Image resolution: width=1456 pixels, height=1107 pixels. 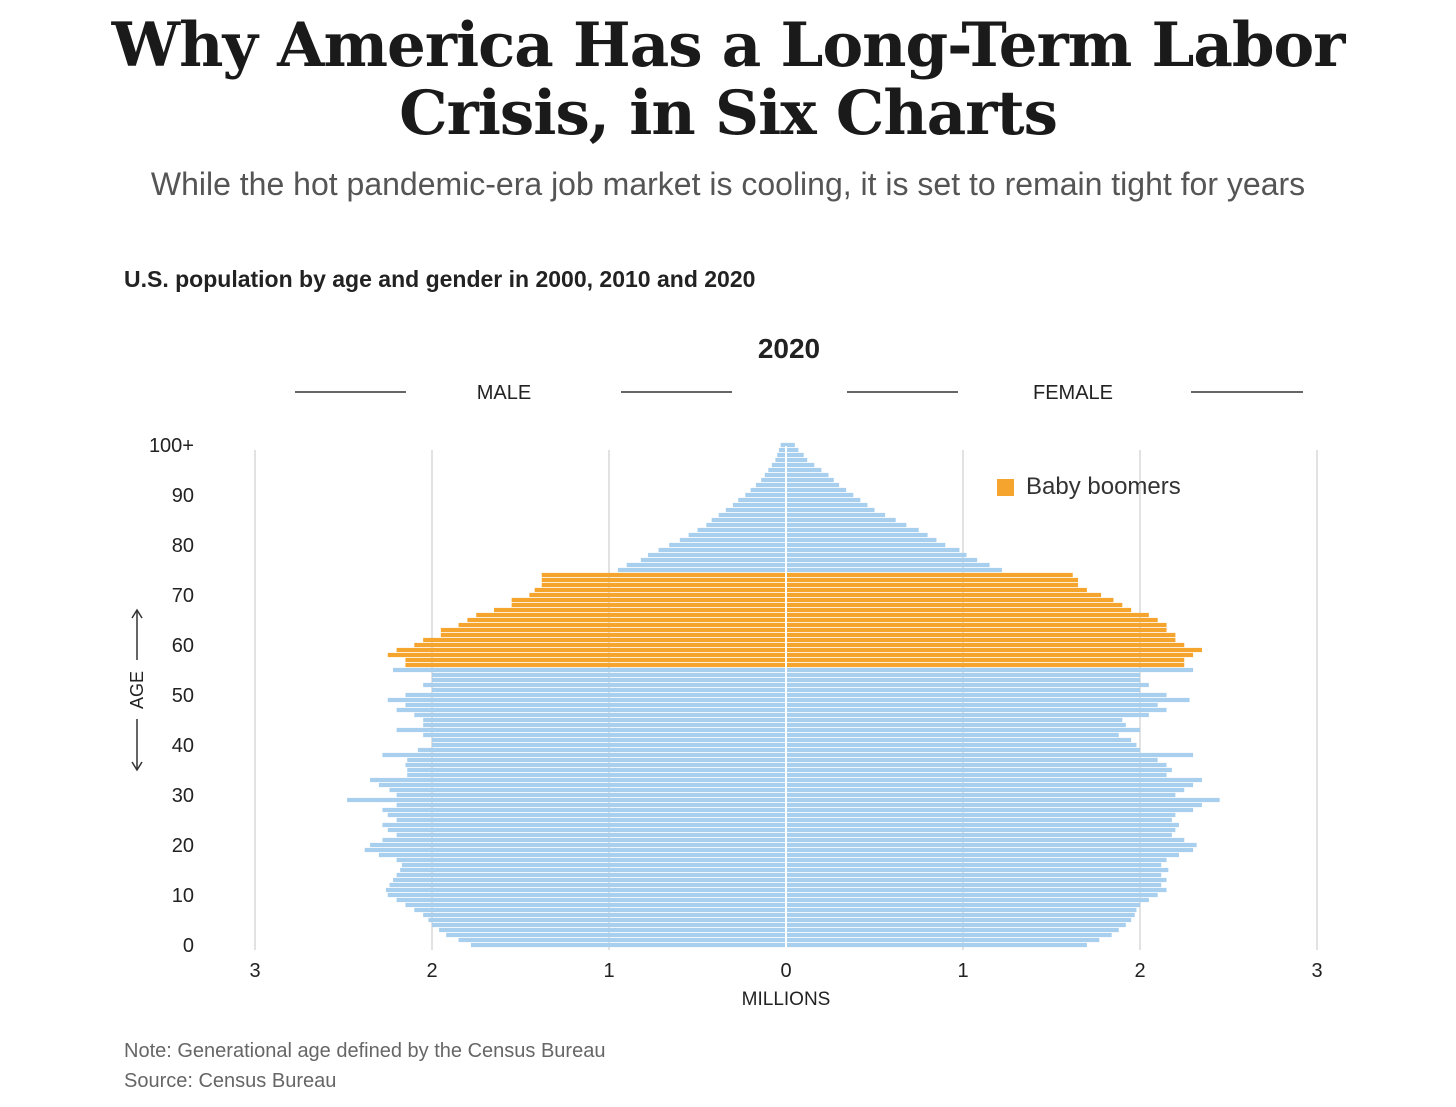 I want to click on source-text: Source: Census Bureau, so click(x=230, y=1081).